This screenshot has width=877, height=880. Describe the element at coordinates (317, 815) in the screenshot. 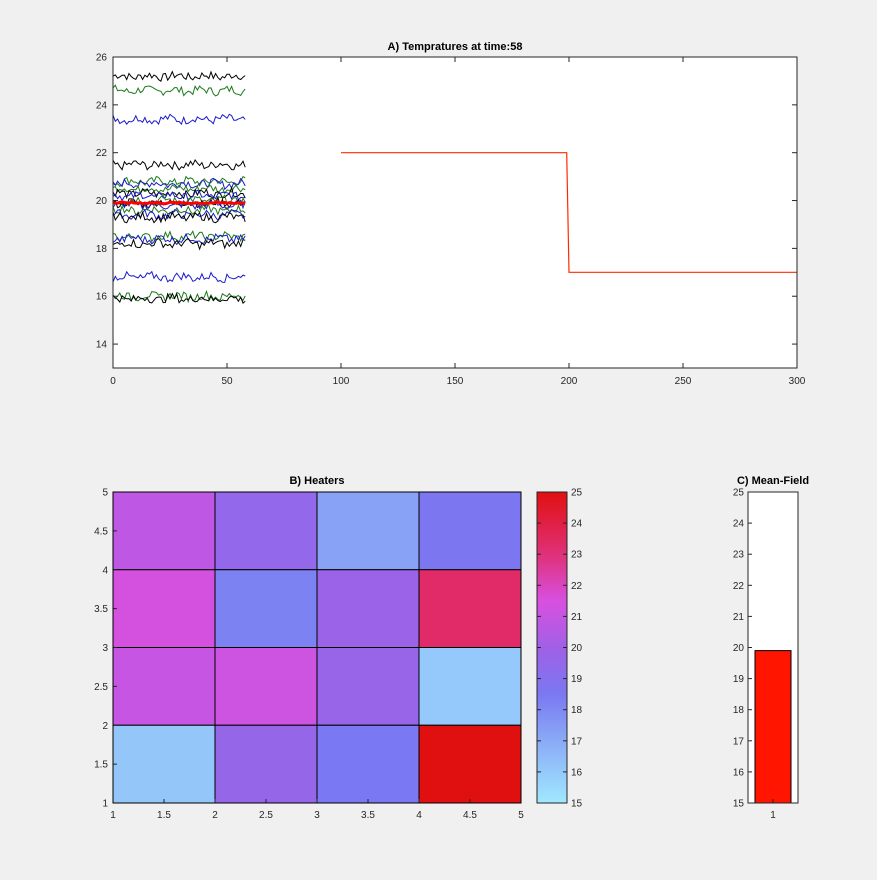

I see `x-tick-label: 3` at that location.